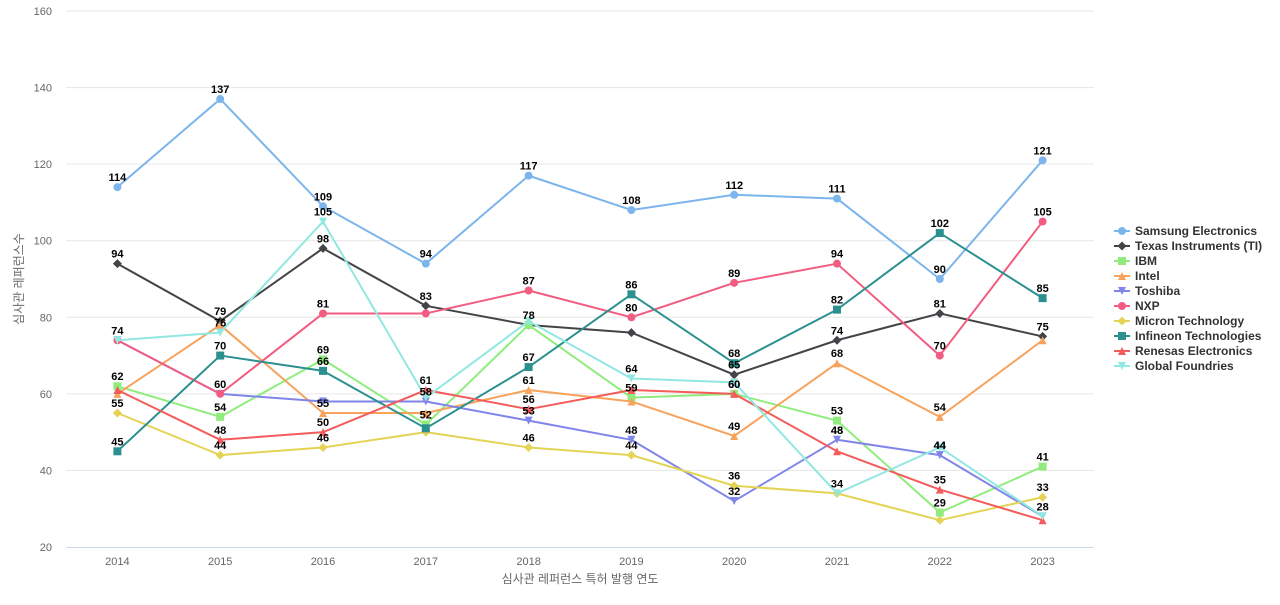  Describe the element at coordinates (323, 304) in the screenshot. I see `data-label: 81` at that location.